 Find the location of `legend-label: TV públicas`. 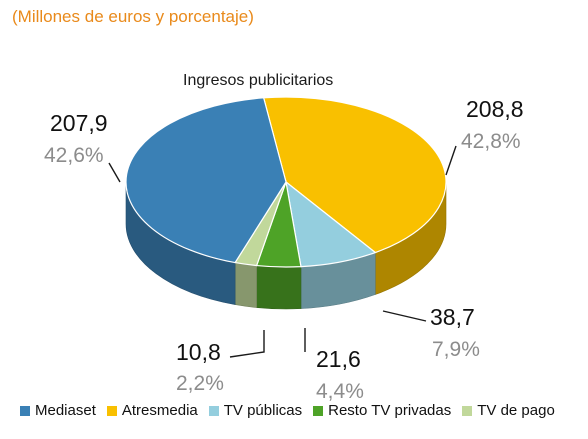

legend-label: TV públicas is located at coordinates (263, 410).